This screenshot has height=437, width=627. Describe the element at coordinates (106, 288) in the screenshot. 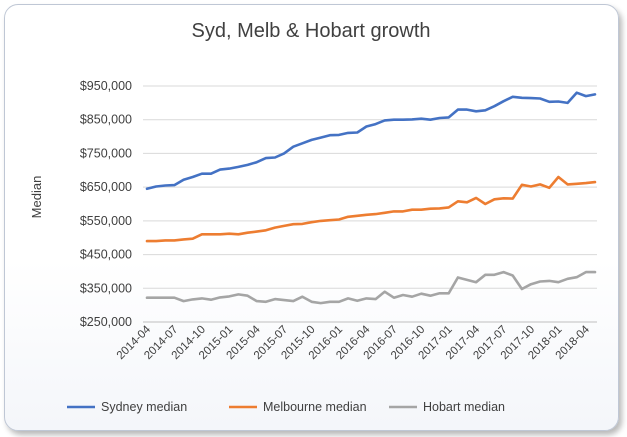

I see `y-tick-label: $350,000` at that location.